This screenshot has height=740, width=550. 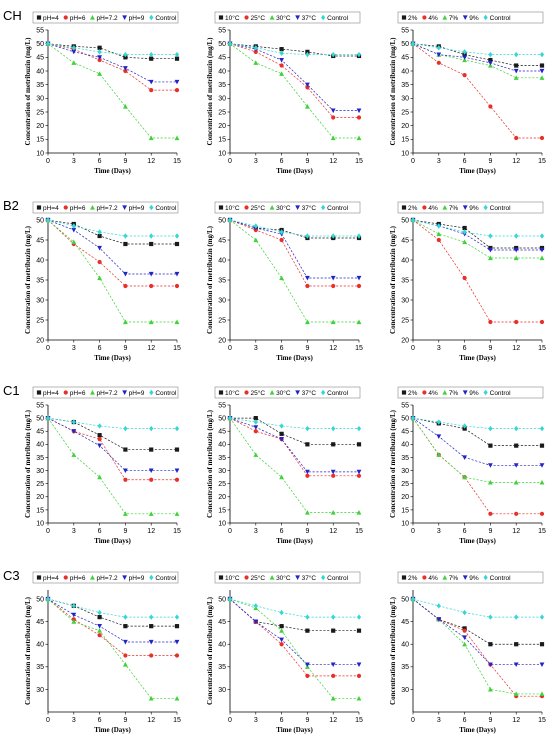 I want to click on x-tick-label: 3, so click(x=74, y=348).